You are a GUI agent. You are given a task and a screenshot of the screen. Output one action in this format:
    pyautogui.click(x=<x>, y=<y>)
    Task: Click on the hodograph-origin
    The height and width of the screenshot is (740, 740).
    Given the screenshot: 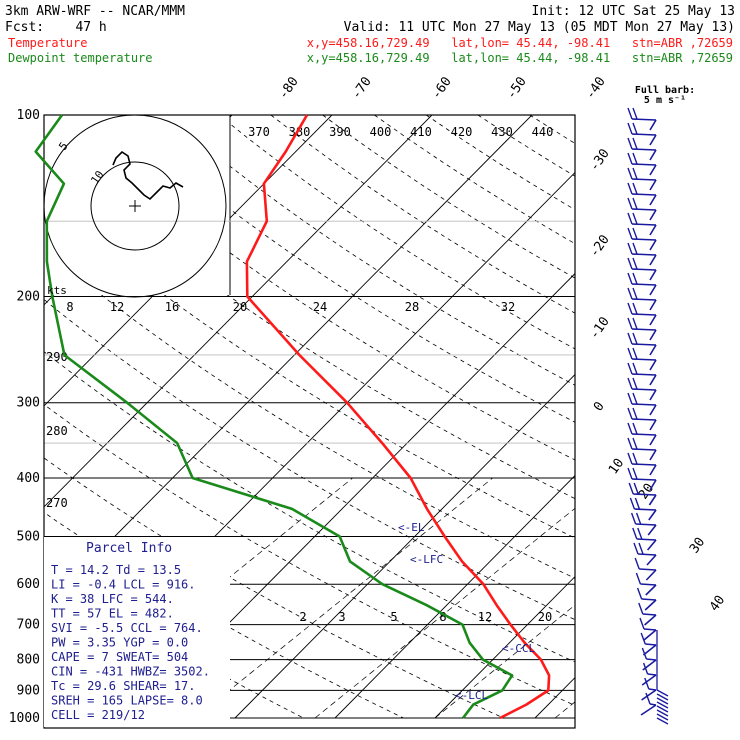 What is the action you would take?
    pyautogui.click(x=135, y=206)
    